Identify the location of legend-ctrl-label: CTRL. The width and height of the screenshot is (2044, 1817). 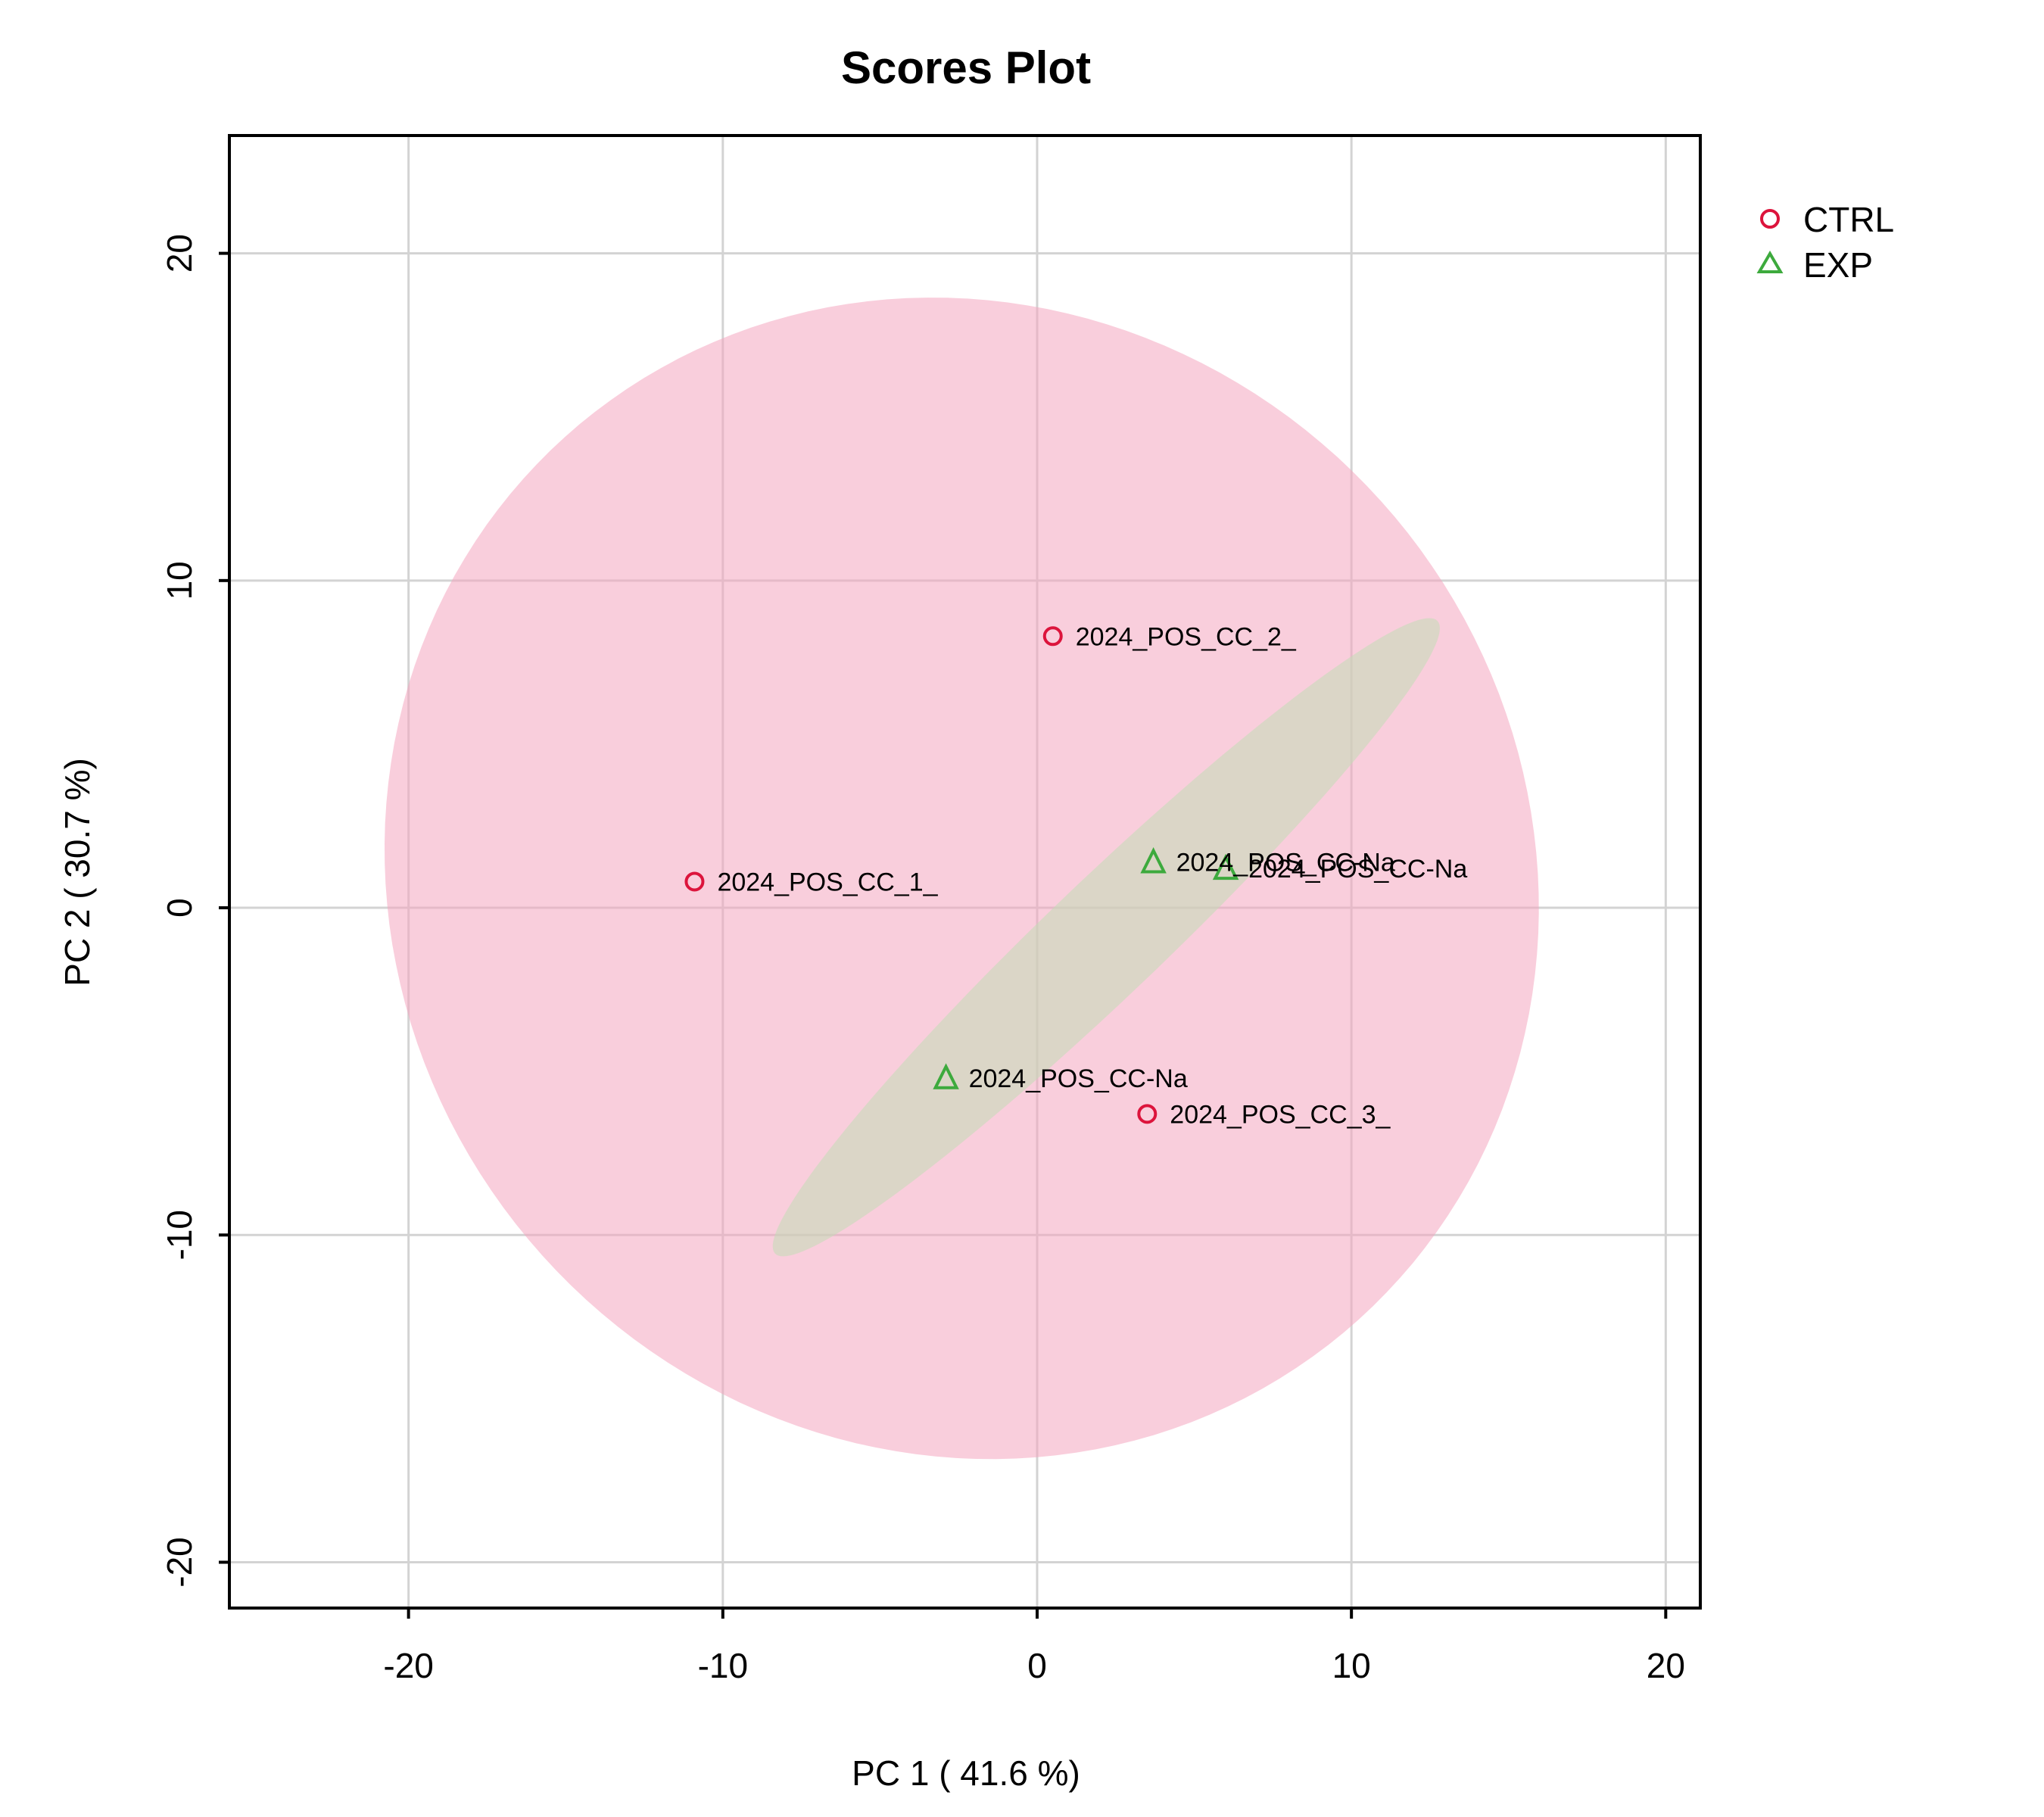
(1848, 219).